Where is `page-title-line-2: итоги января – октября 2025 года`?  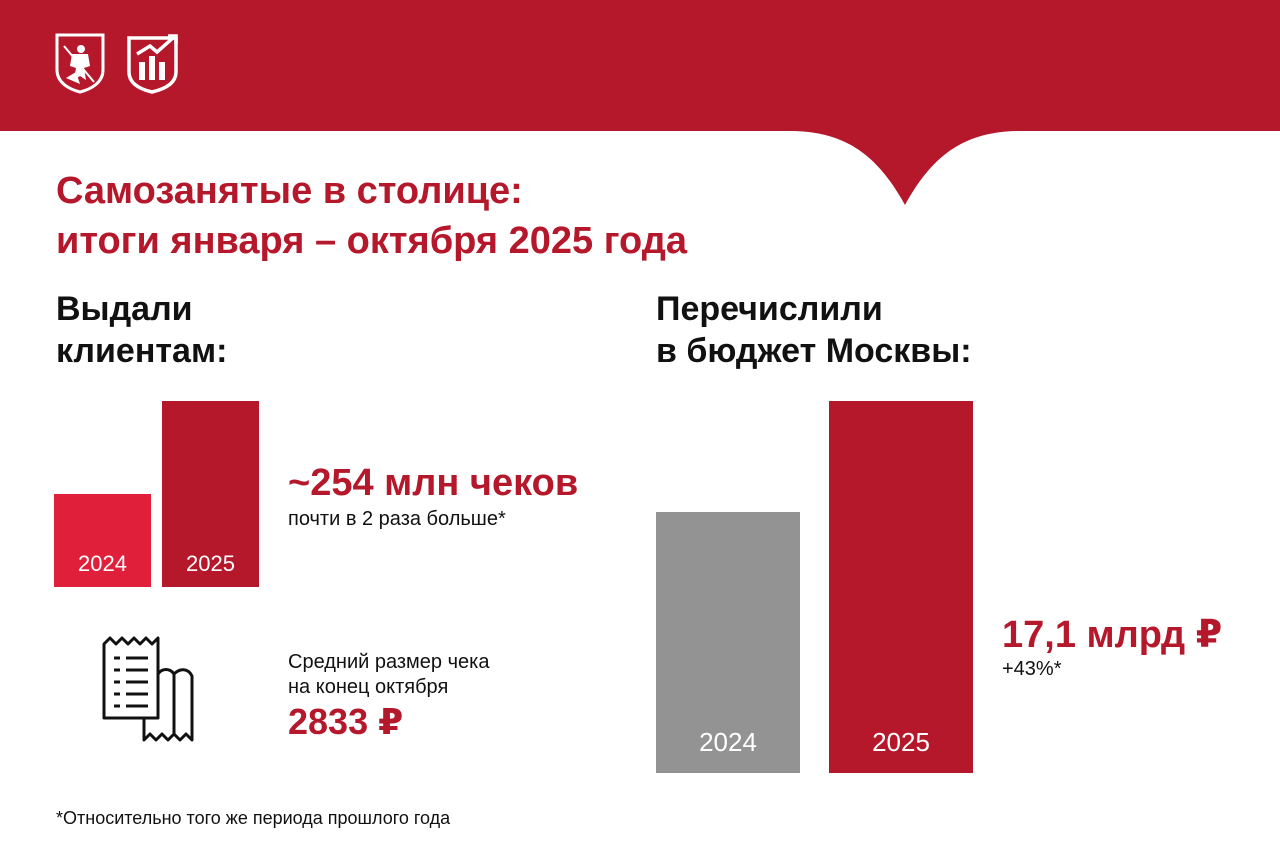 page-title-line-2: итоги января – октября 2025 года is located at coordinates (371, 241).